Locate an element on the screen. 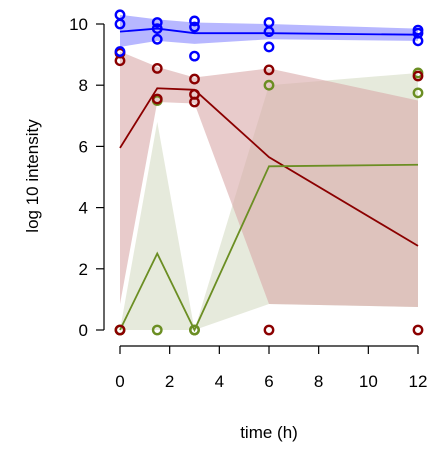  y-axis-title: log 10 intensity is located at coordinates (32, 176).